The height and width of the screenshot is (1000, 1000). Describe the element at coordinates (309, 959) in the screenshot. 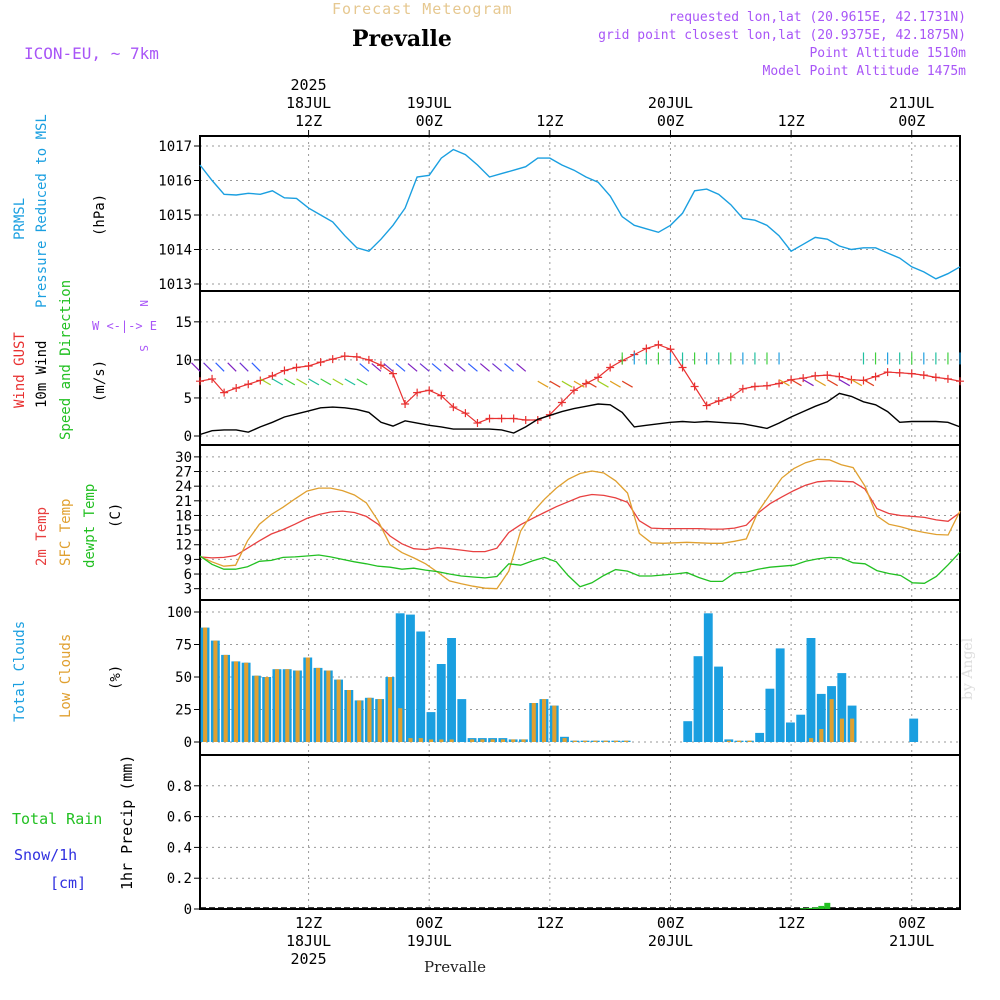

I see `bottom-time-label: 2025` at that location.